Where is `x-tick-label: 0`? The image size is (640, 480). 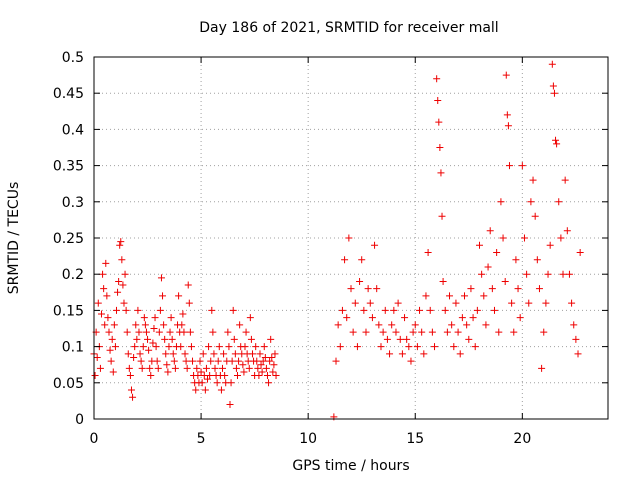 x-tick-label: 0 is located at coordinates (94, 439).